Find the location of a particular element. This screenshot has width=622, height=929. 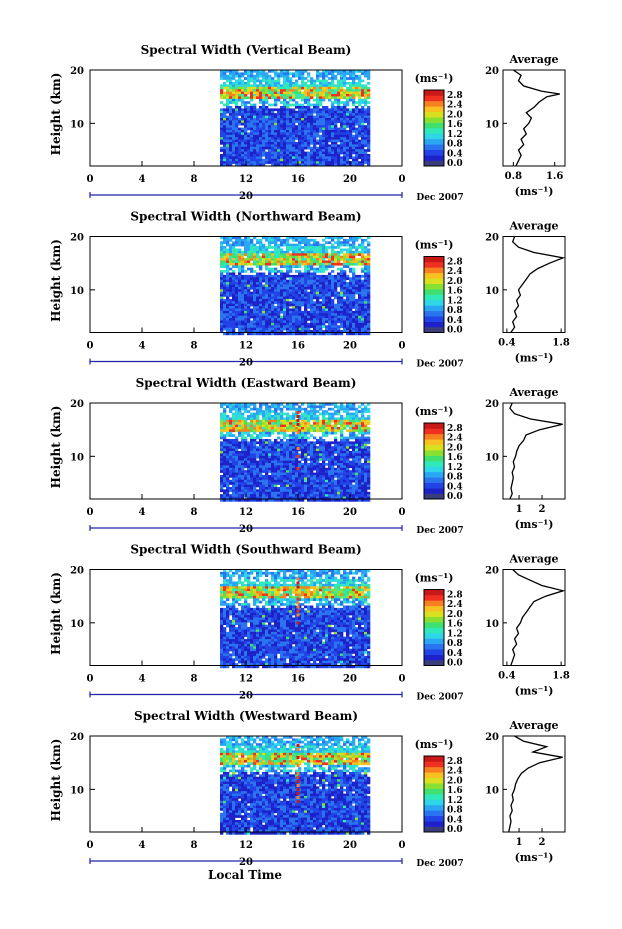

month-label: Dec 2007 is located at coordinates (439, 365).